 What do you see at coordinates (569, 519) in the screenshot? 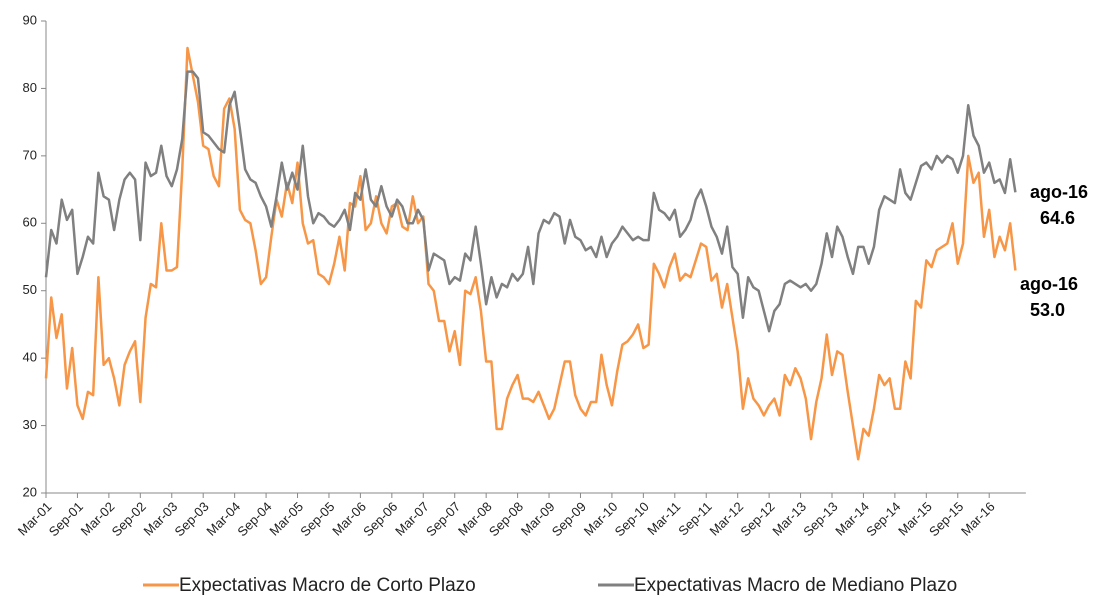
I see `x-tick-label: Sep-09` at bounding box center [569, 519].